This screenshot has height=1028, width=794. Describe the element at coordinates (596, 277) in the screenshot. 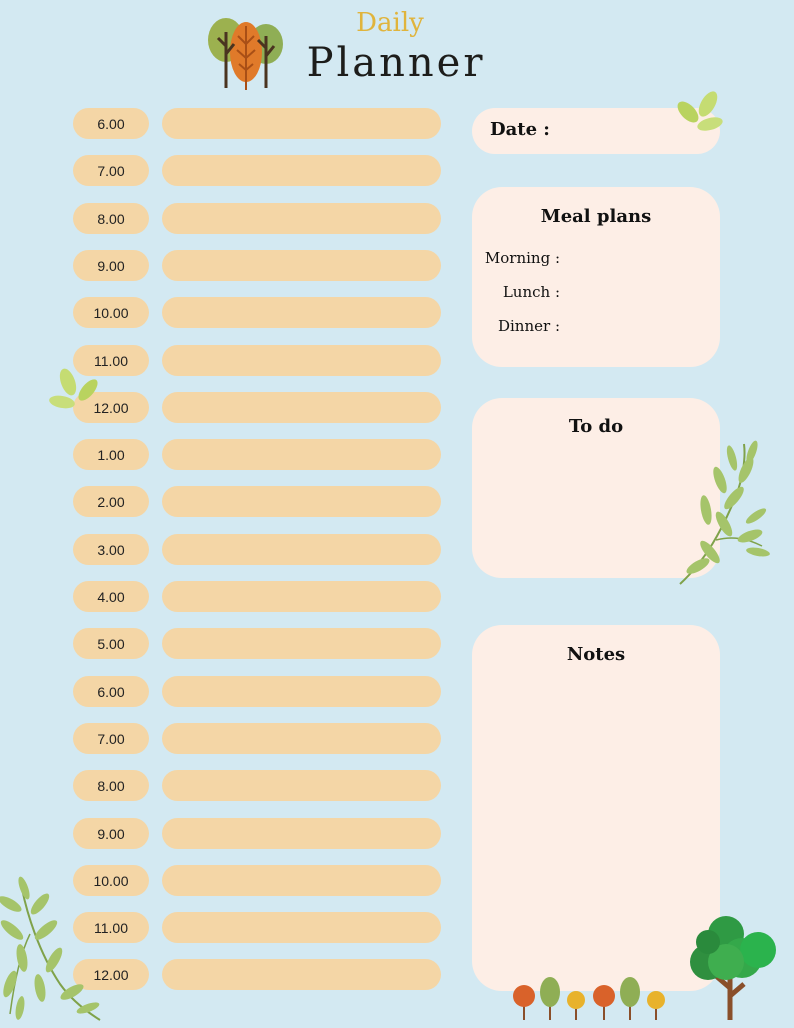

I see `meal-plans-card: Meal plans Morning : Lunch : Dinner :` at that location.